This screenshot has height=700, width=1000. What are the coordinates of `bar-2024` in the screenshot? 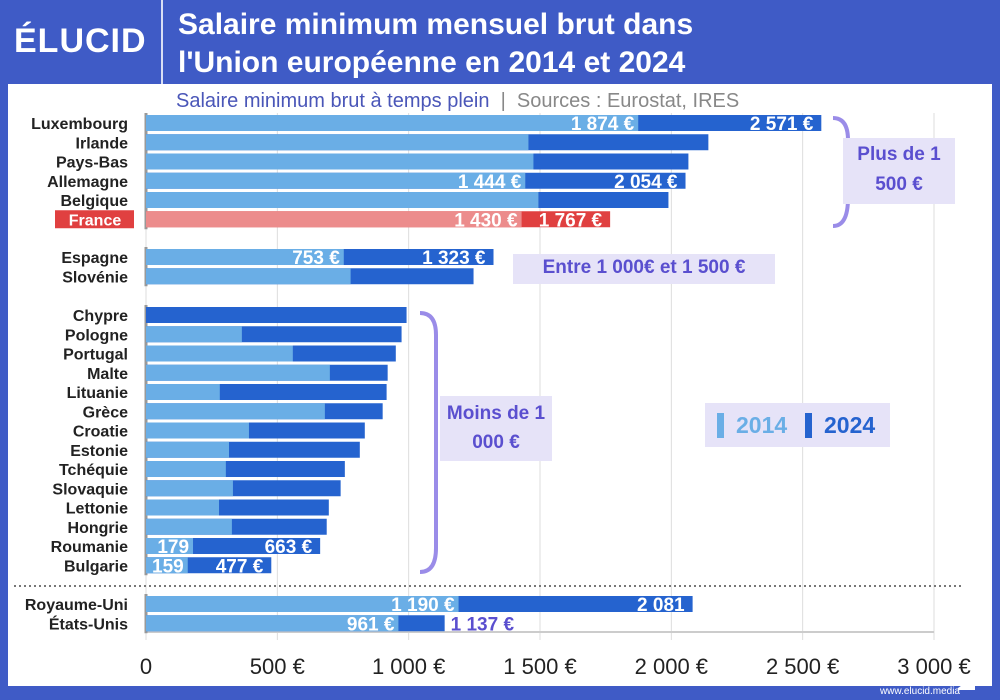 It's located at (276, 315).